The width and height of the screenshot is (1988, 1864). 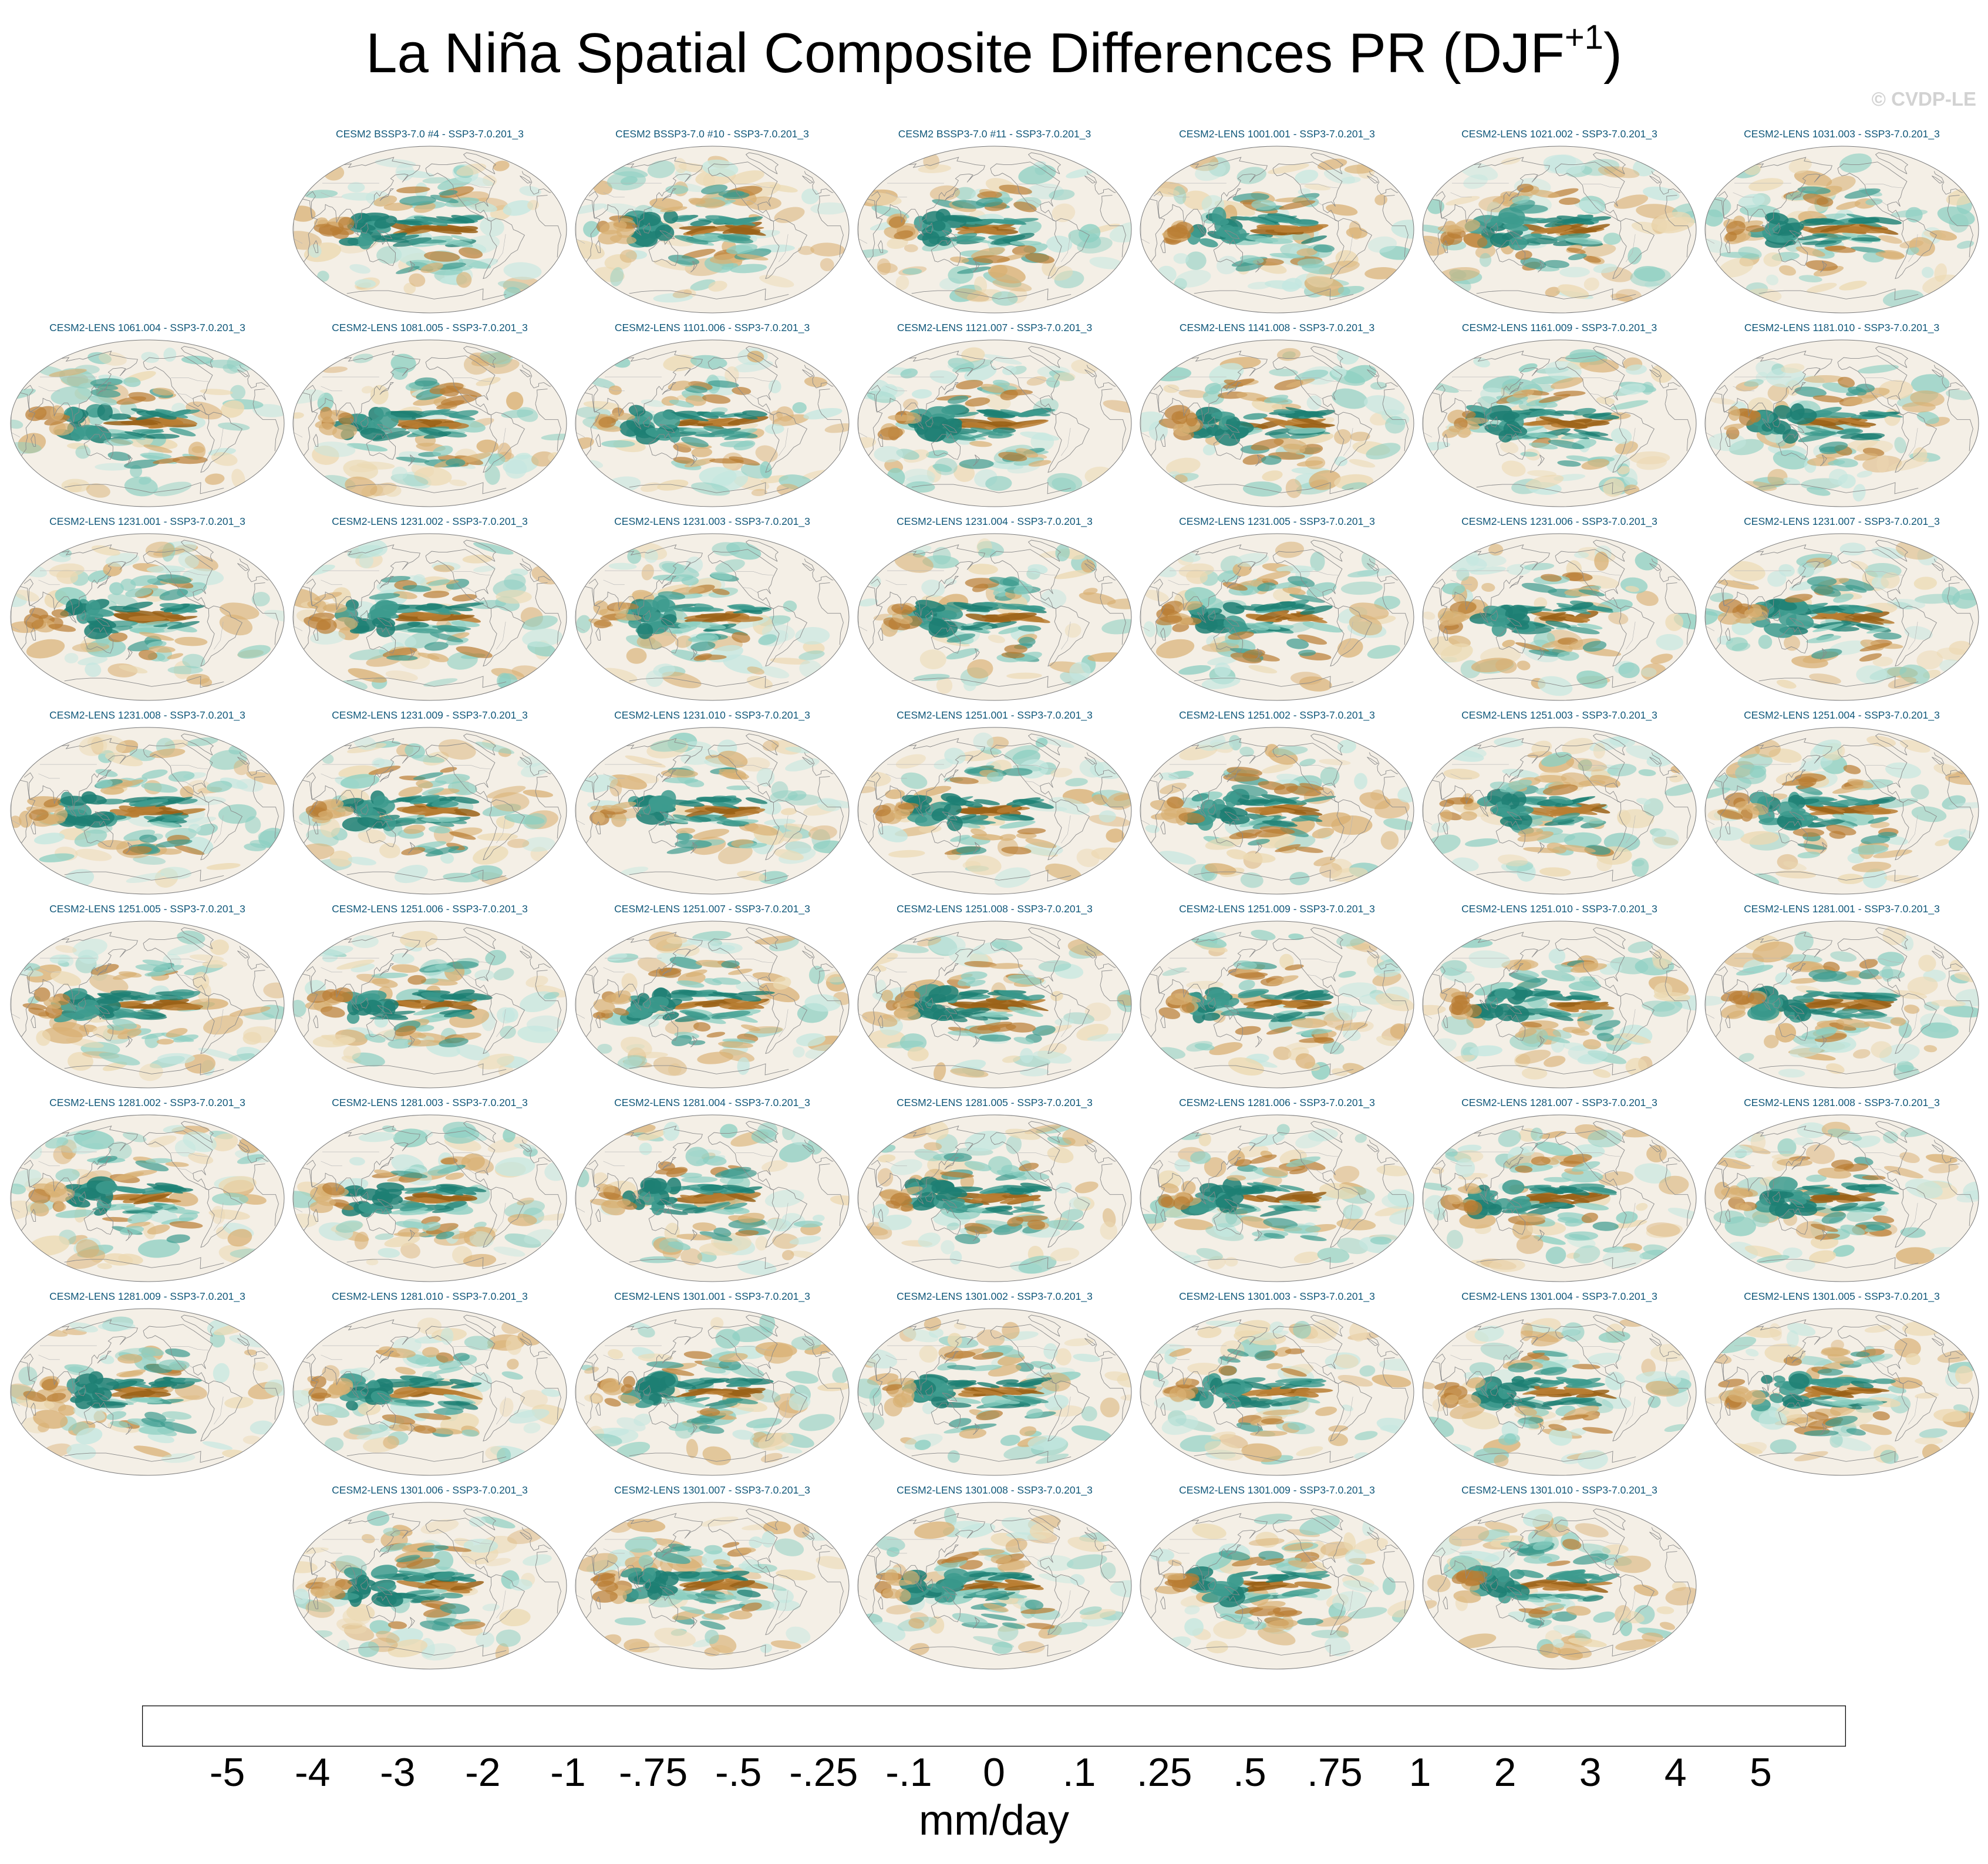 What do you see at coordinates (430, 1102) in the screenshot?
I see `panel-label: CESM2-LENS 1281.003 - SSP3-7.0.201_3` at bounding box center [430, 1102].